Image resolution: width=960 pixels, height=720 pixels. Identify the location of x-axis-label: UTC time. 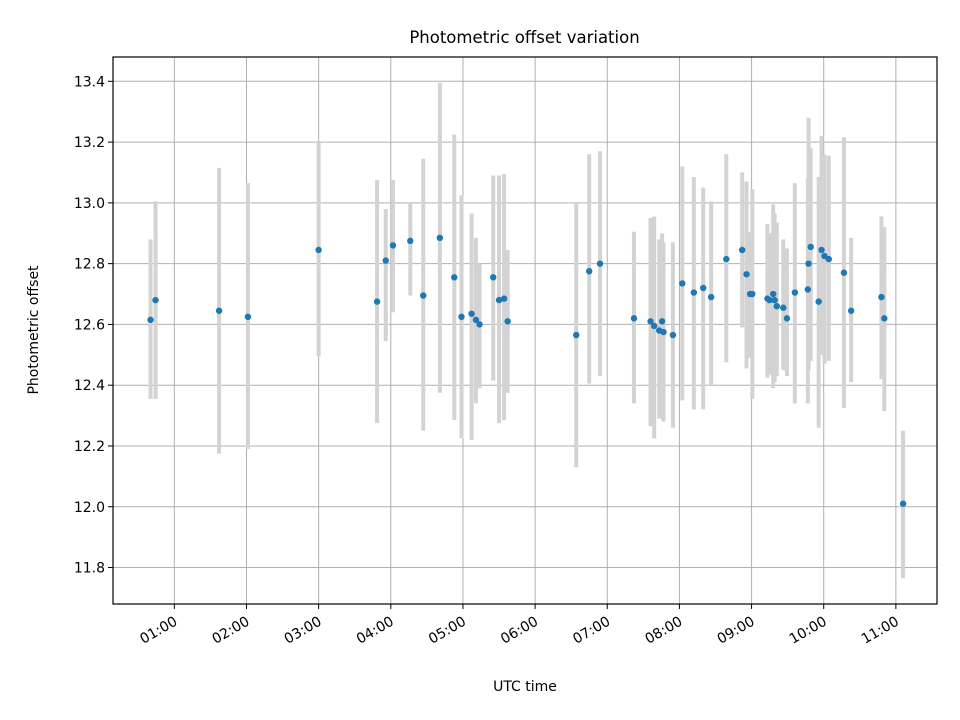
(525, 687).